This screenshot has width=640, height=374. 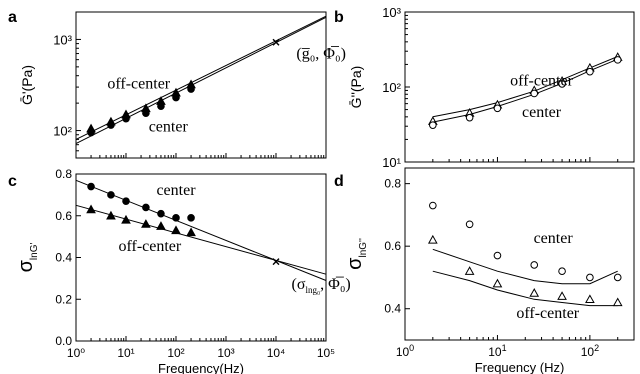 What do you see at coordinates (63, 341) in the screenshot?
I see `y-tick-label: 0.0` at bounding box center [63, 341].